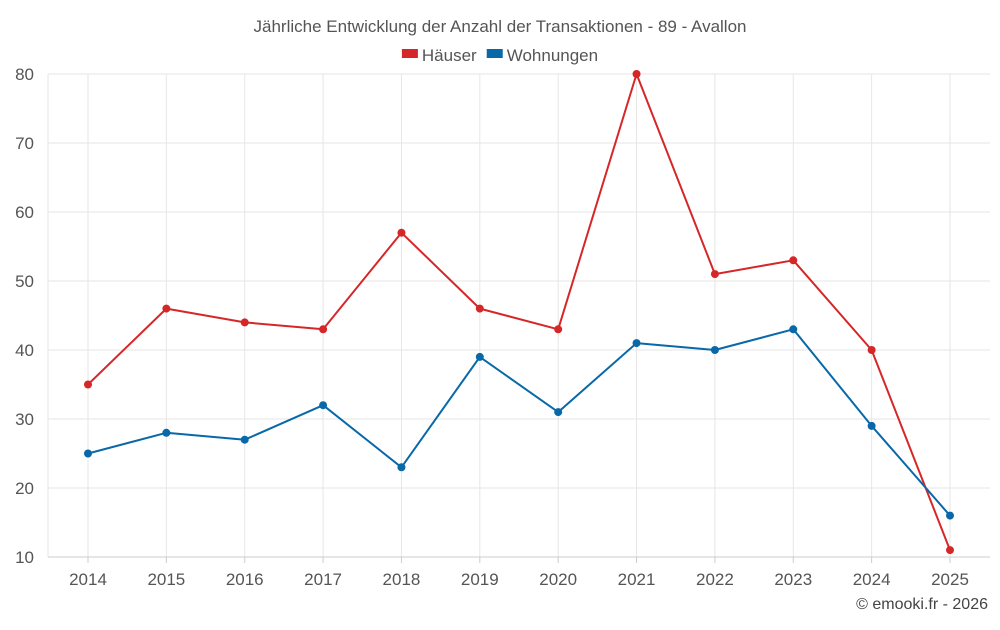 The width and height of the screenshot is (1000, 630). What do you see at coordinates (24, 143) in the screenshot?
I see `y-tick-label: 70` at bounding box center [24, 143].